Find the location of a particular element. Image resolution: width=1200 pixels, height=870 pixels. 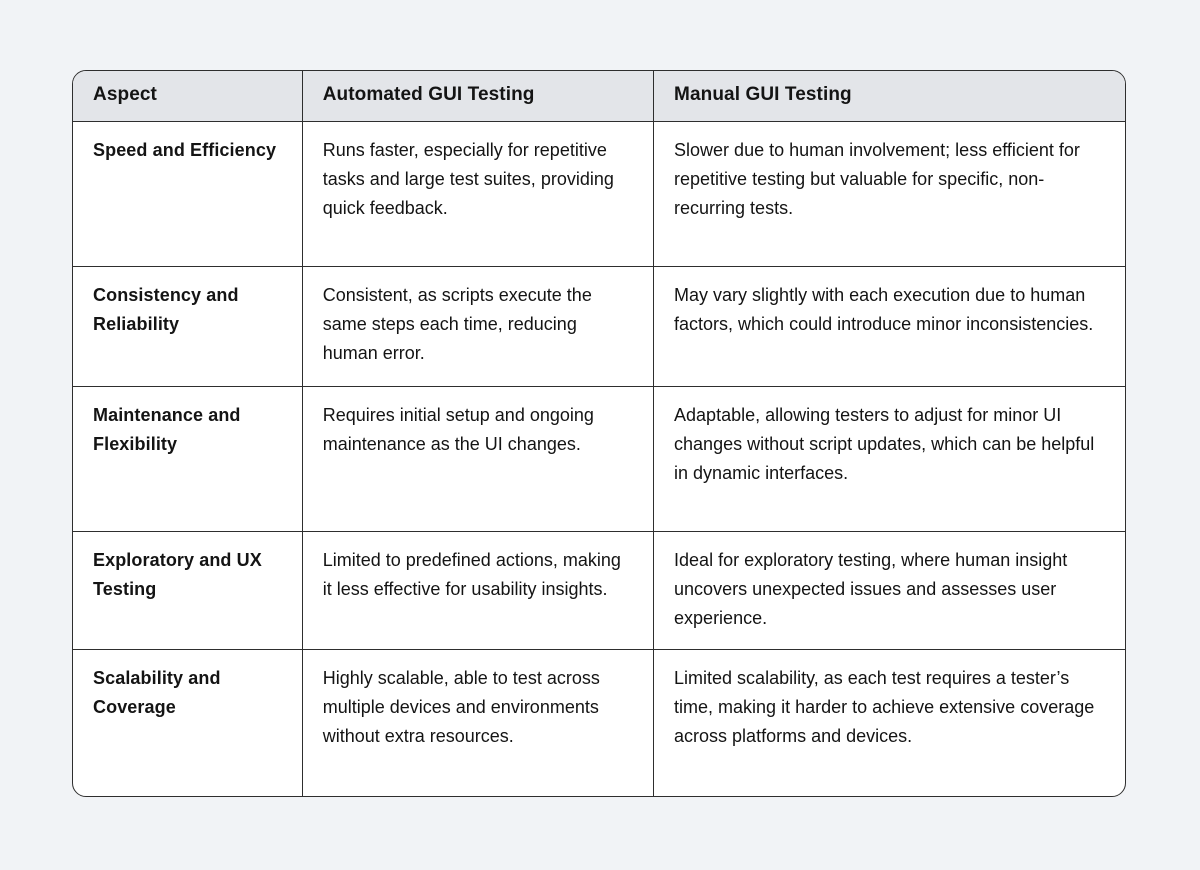

column-header-automated-gui-testing: Automated GUI Testing is located at coordinates (478, 96).